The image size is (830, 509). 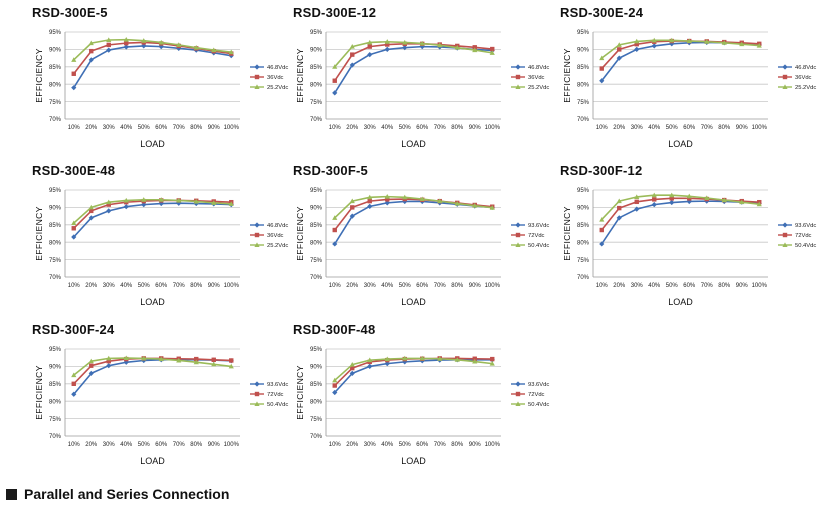 I want to click on section-title: Parallel and Series Connection, so click(x=127, y=494).